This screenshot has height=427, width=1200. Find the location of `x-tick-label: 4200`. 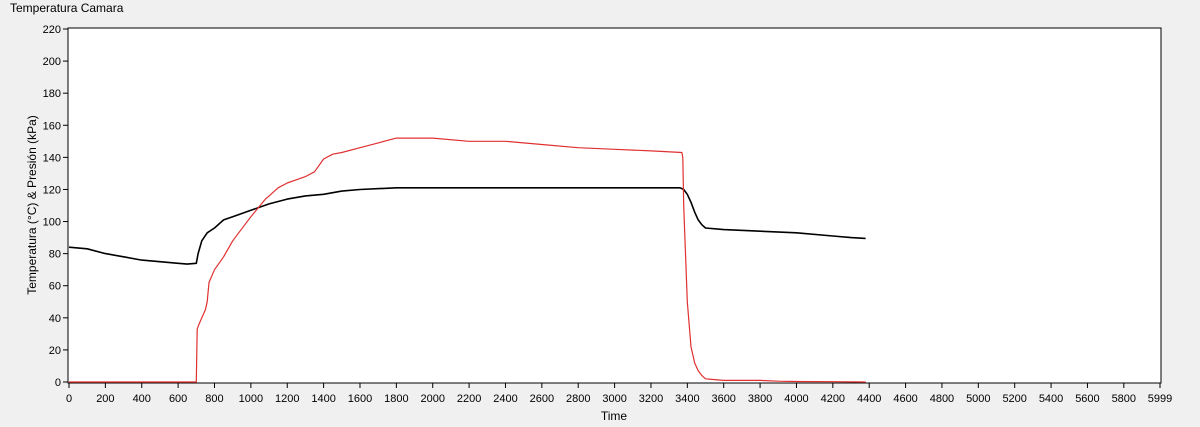

x-tick-label: 4200 is located at coordinates (833, 399).